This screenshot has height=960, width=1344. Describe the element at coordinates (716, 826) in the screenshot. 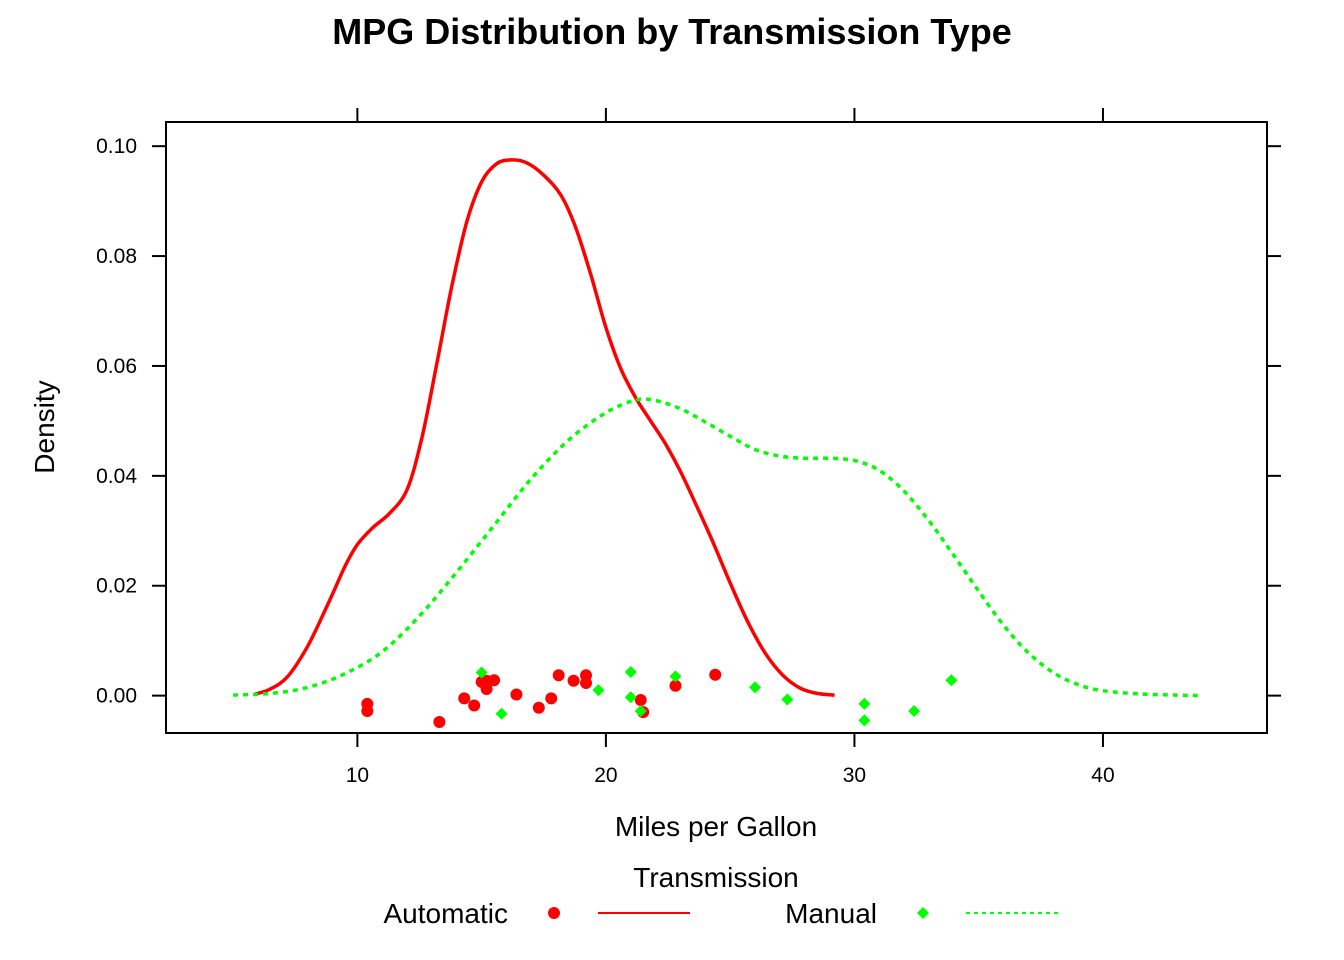

I see `x-axis-label: Miles per Gallon` at that location.